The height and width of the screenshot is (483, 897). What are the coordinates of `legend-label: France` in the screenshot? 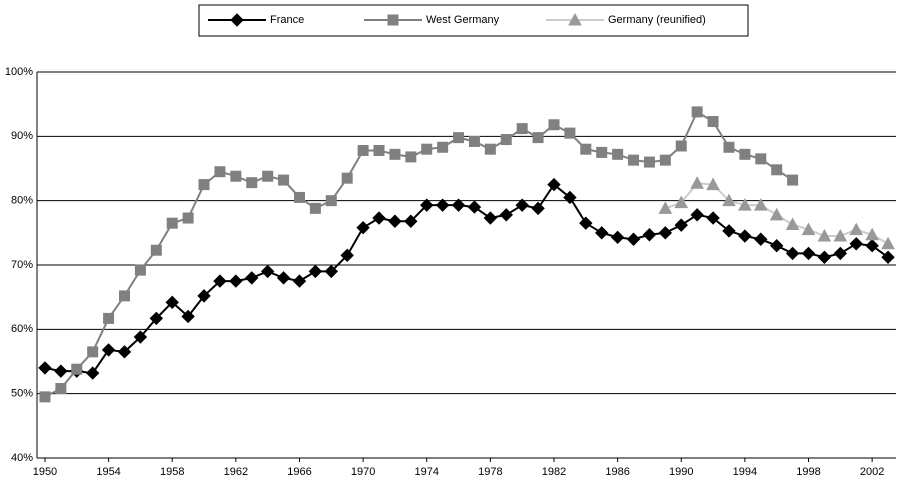 It's located at (287, 20).